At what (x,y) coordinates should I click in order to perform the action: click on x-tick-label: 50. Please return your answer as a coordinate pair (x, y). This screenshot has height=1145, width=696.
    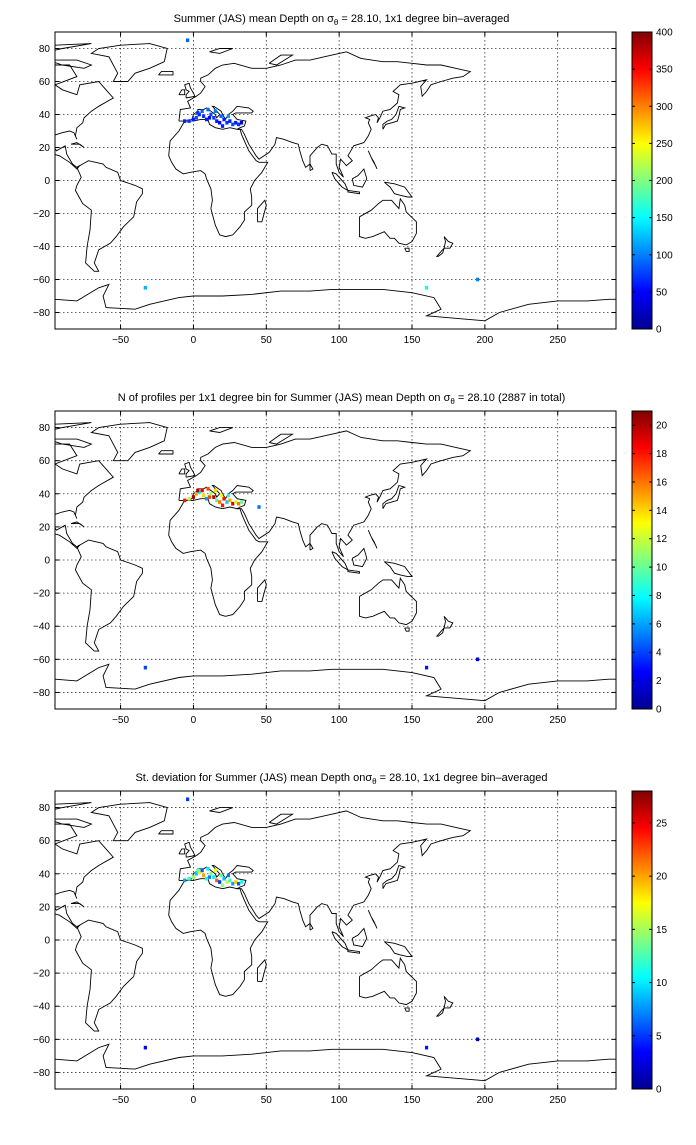
    Looking at the image, I should click on (267, 720).